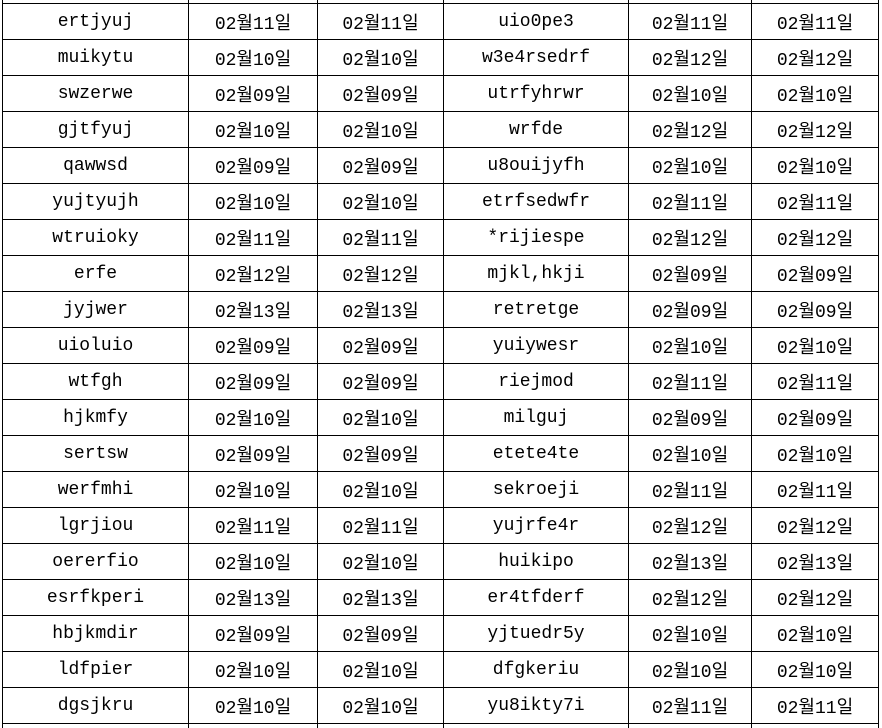  I want to click on cell-name-left: dgsjkru, so click(95, 705).